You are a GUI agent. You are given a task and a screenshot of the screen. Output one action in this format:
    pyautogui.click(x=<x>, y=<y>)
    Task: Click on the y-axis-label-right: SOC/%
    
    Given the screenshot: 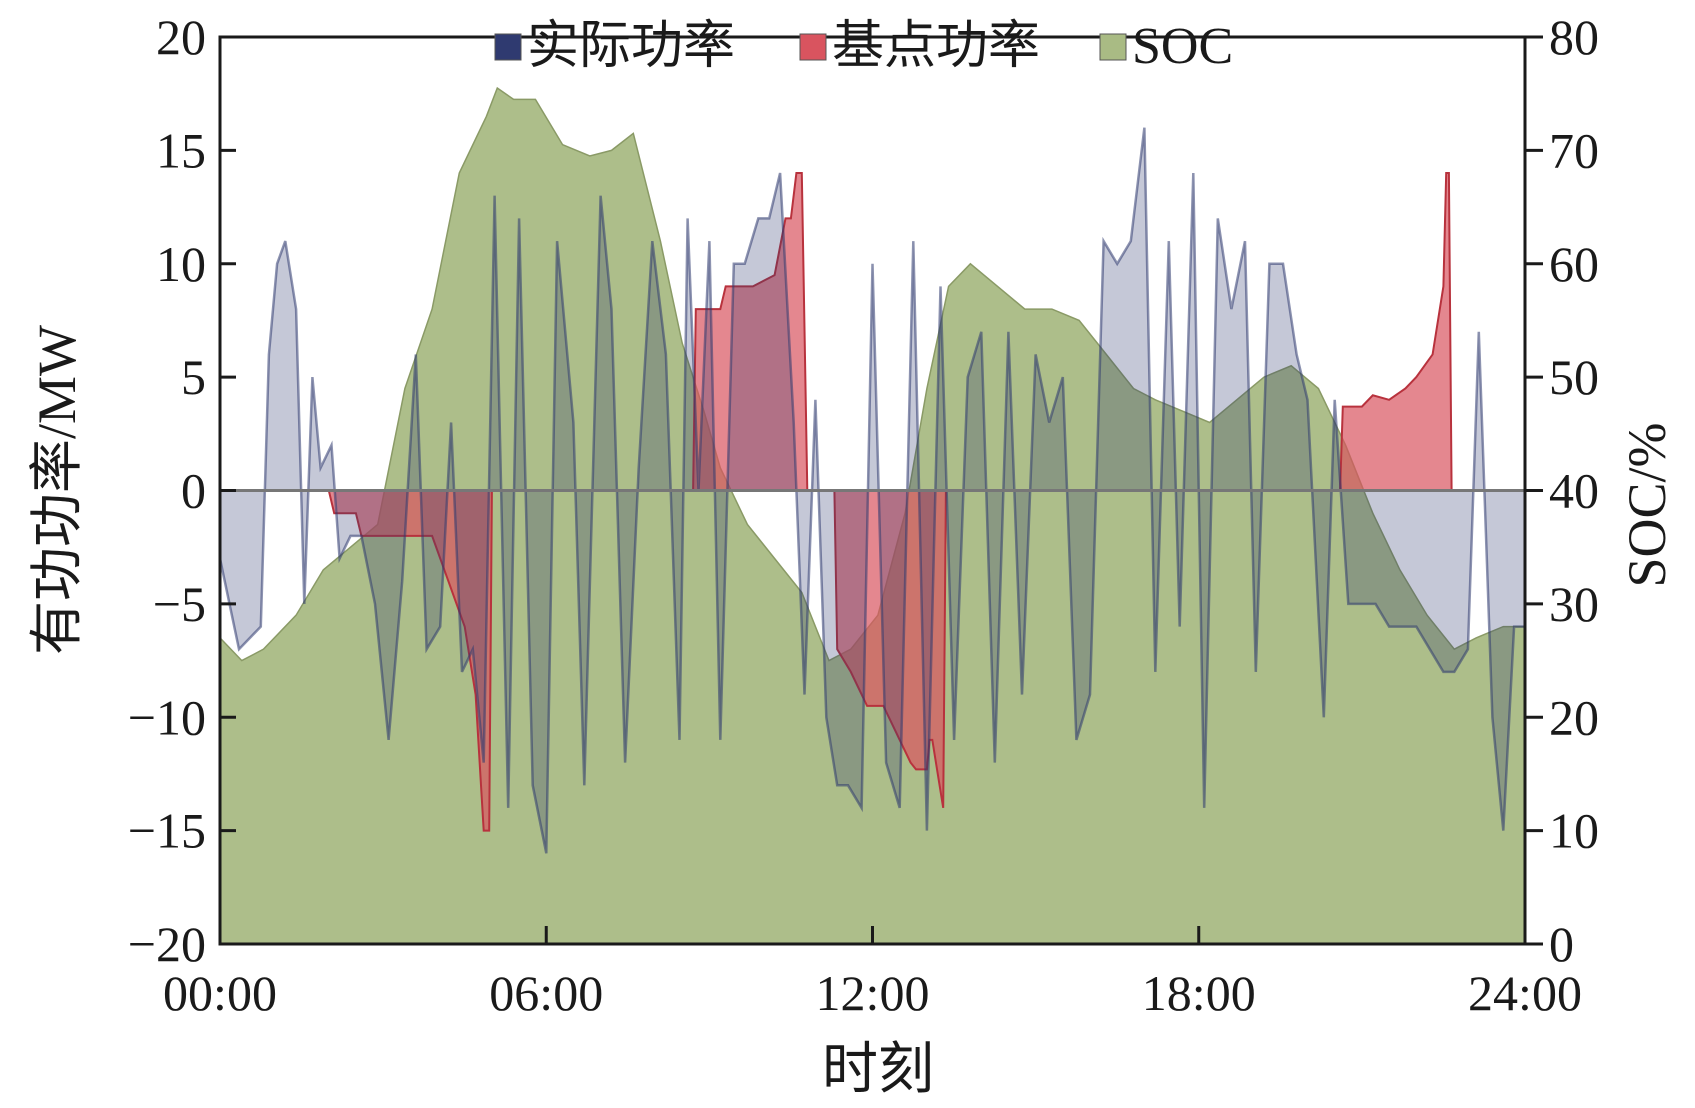 What is the action you would take?
    pyautogui.click(x=1647, y=504)
    